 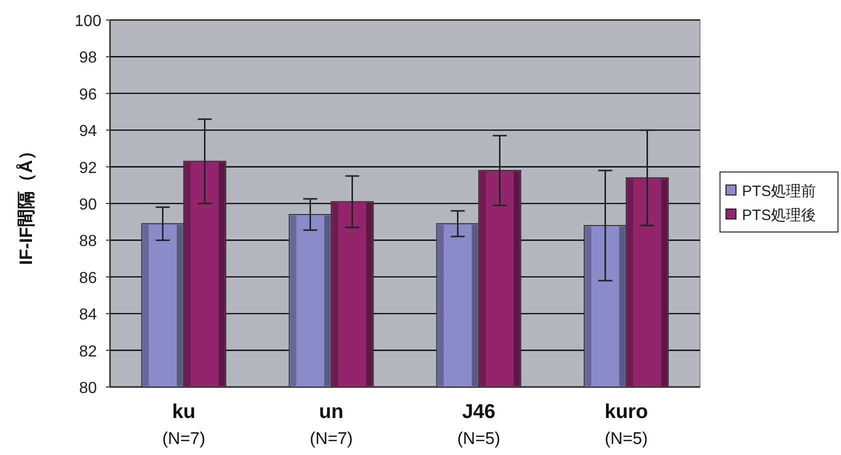 What do you see at coordinates (88, 315) in the screenshot?
I see `y-tick-label: 84` at bounding box center [88, 315].